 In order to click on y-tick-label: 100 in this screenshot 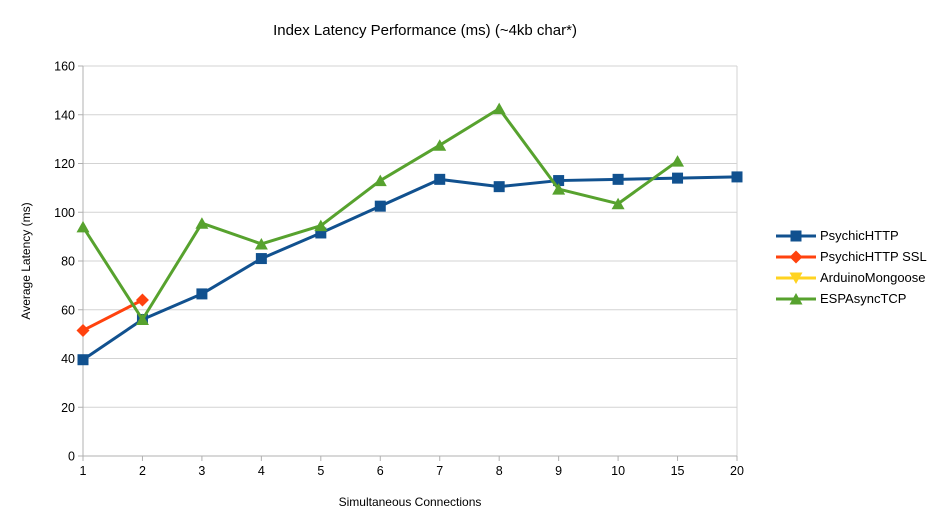, I will do `click(64, 213)`.